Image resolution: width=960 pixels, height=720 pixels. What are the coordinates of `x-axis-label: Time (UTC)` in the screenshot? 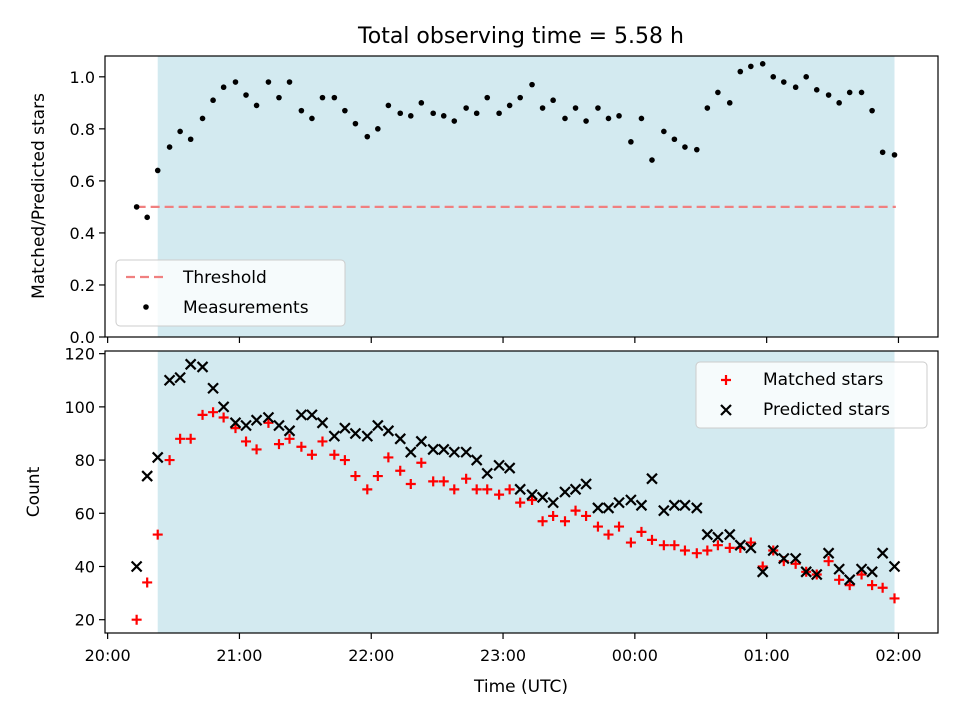 It's located at (520, 687).